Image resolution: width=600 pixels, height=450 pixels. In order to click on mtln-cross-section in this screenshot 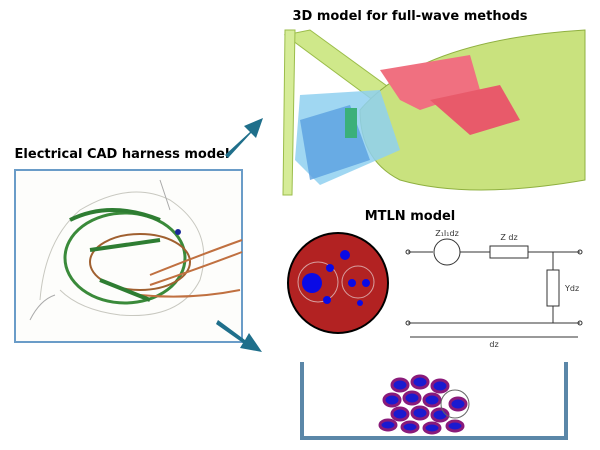, I will do `click(338, 283)`.